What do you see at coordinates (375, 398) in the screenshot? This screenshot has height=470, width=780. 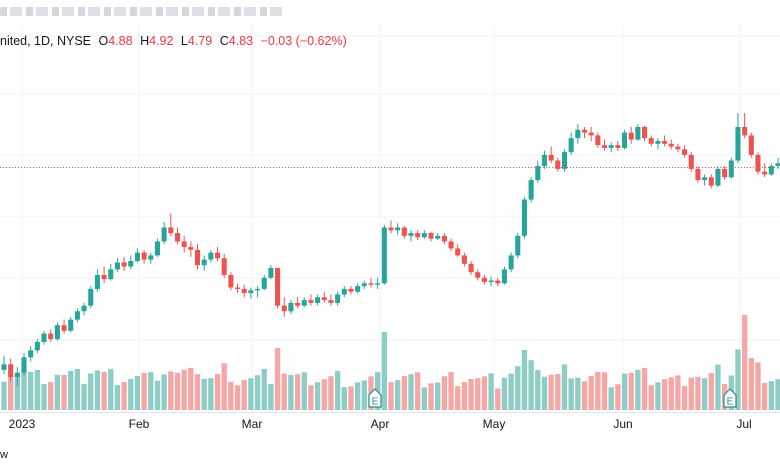 I see `earnings-marker-badge` at bounding box center [375, 398].